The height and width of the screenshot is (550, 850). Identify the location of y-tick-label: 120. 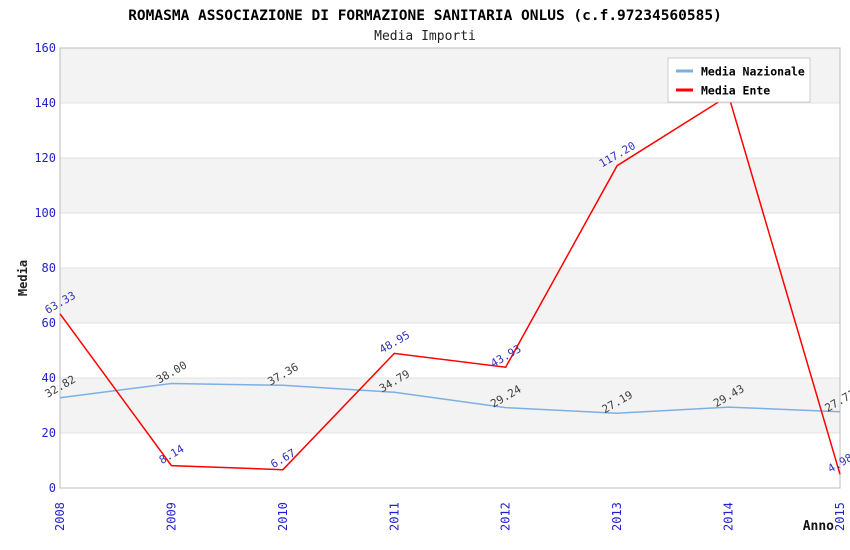
(45, 158).